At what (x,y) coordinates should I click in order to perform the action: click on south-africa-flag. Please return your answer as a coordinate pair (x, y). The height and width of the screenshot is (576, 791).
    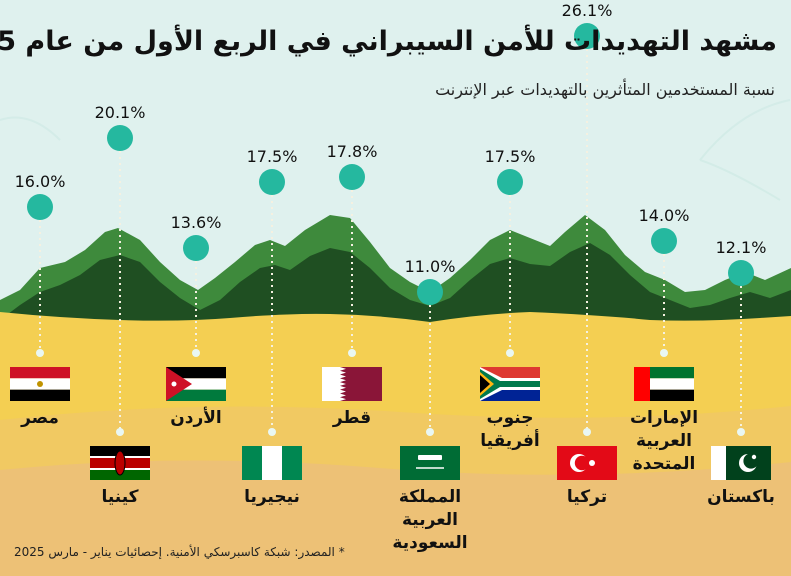
    Looking at the image, I should click on (510, 384).